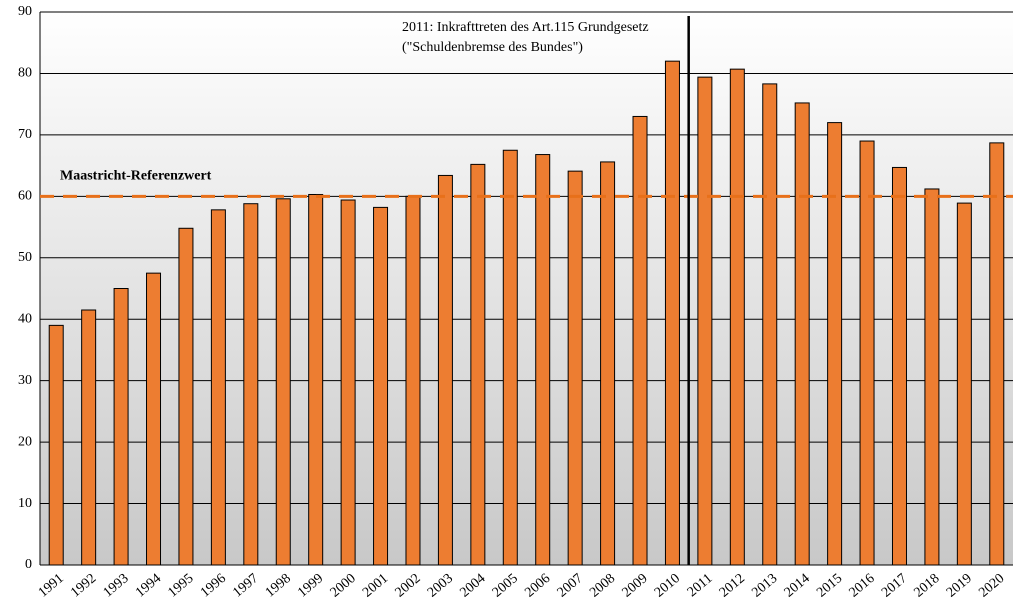 Image resolution: width=1013 pixels, height=616 pixels. Describe the element at coordinates (25, 503) in the screenshot. I see `y-tick-label: 10` at that location.